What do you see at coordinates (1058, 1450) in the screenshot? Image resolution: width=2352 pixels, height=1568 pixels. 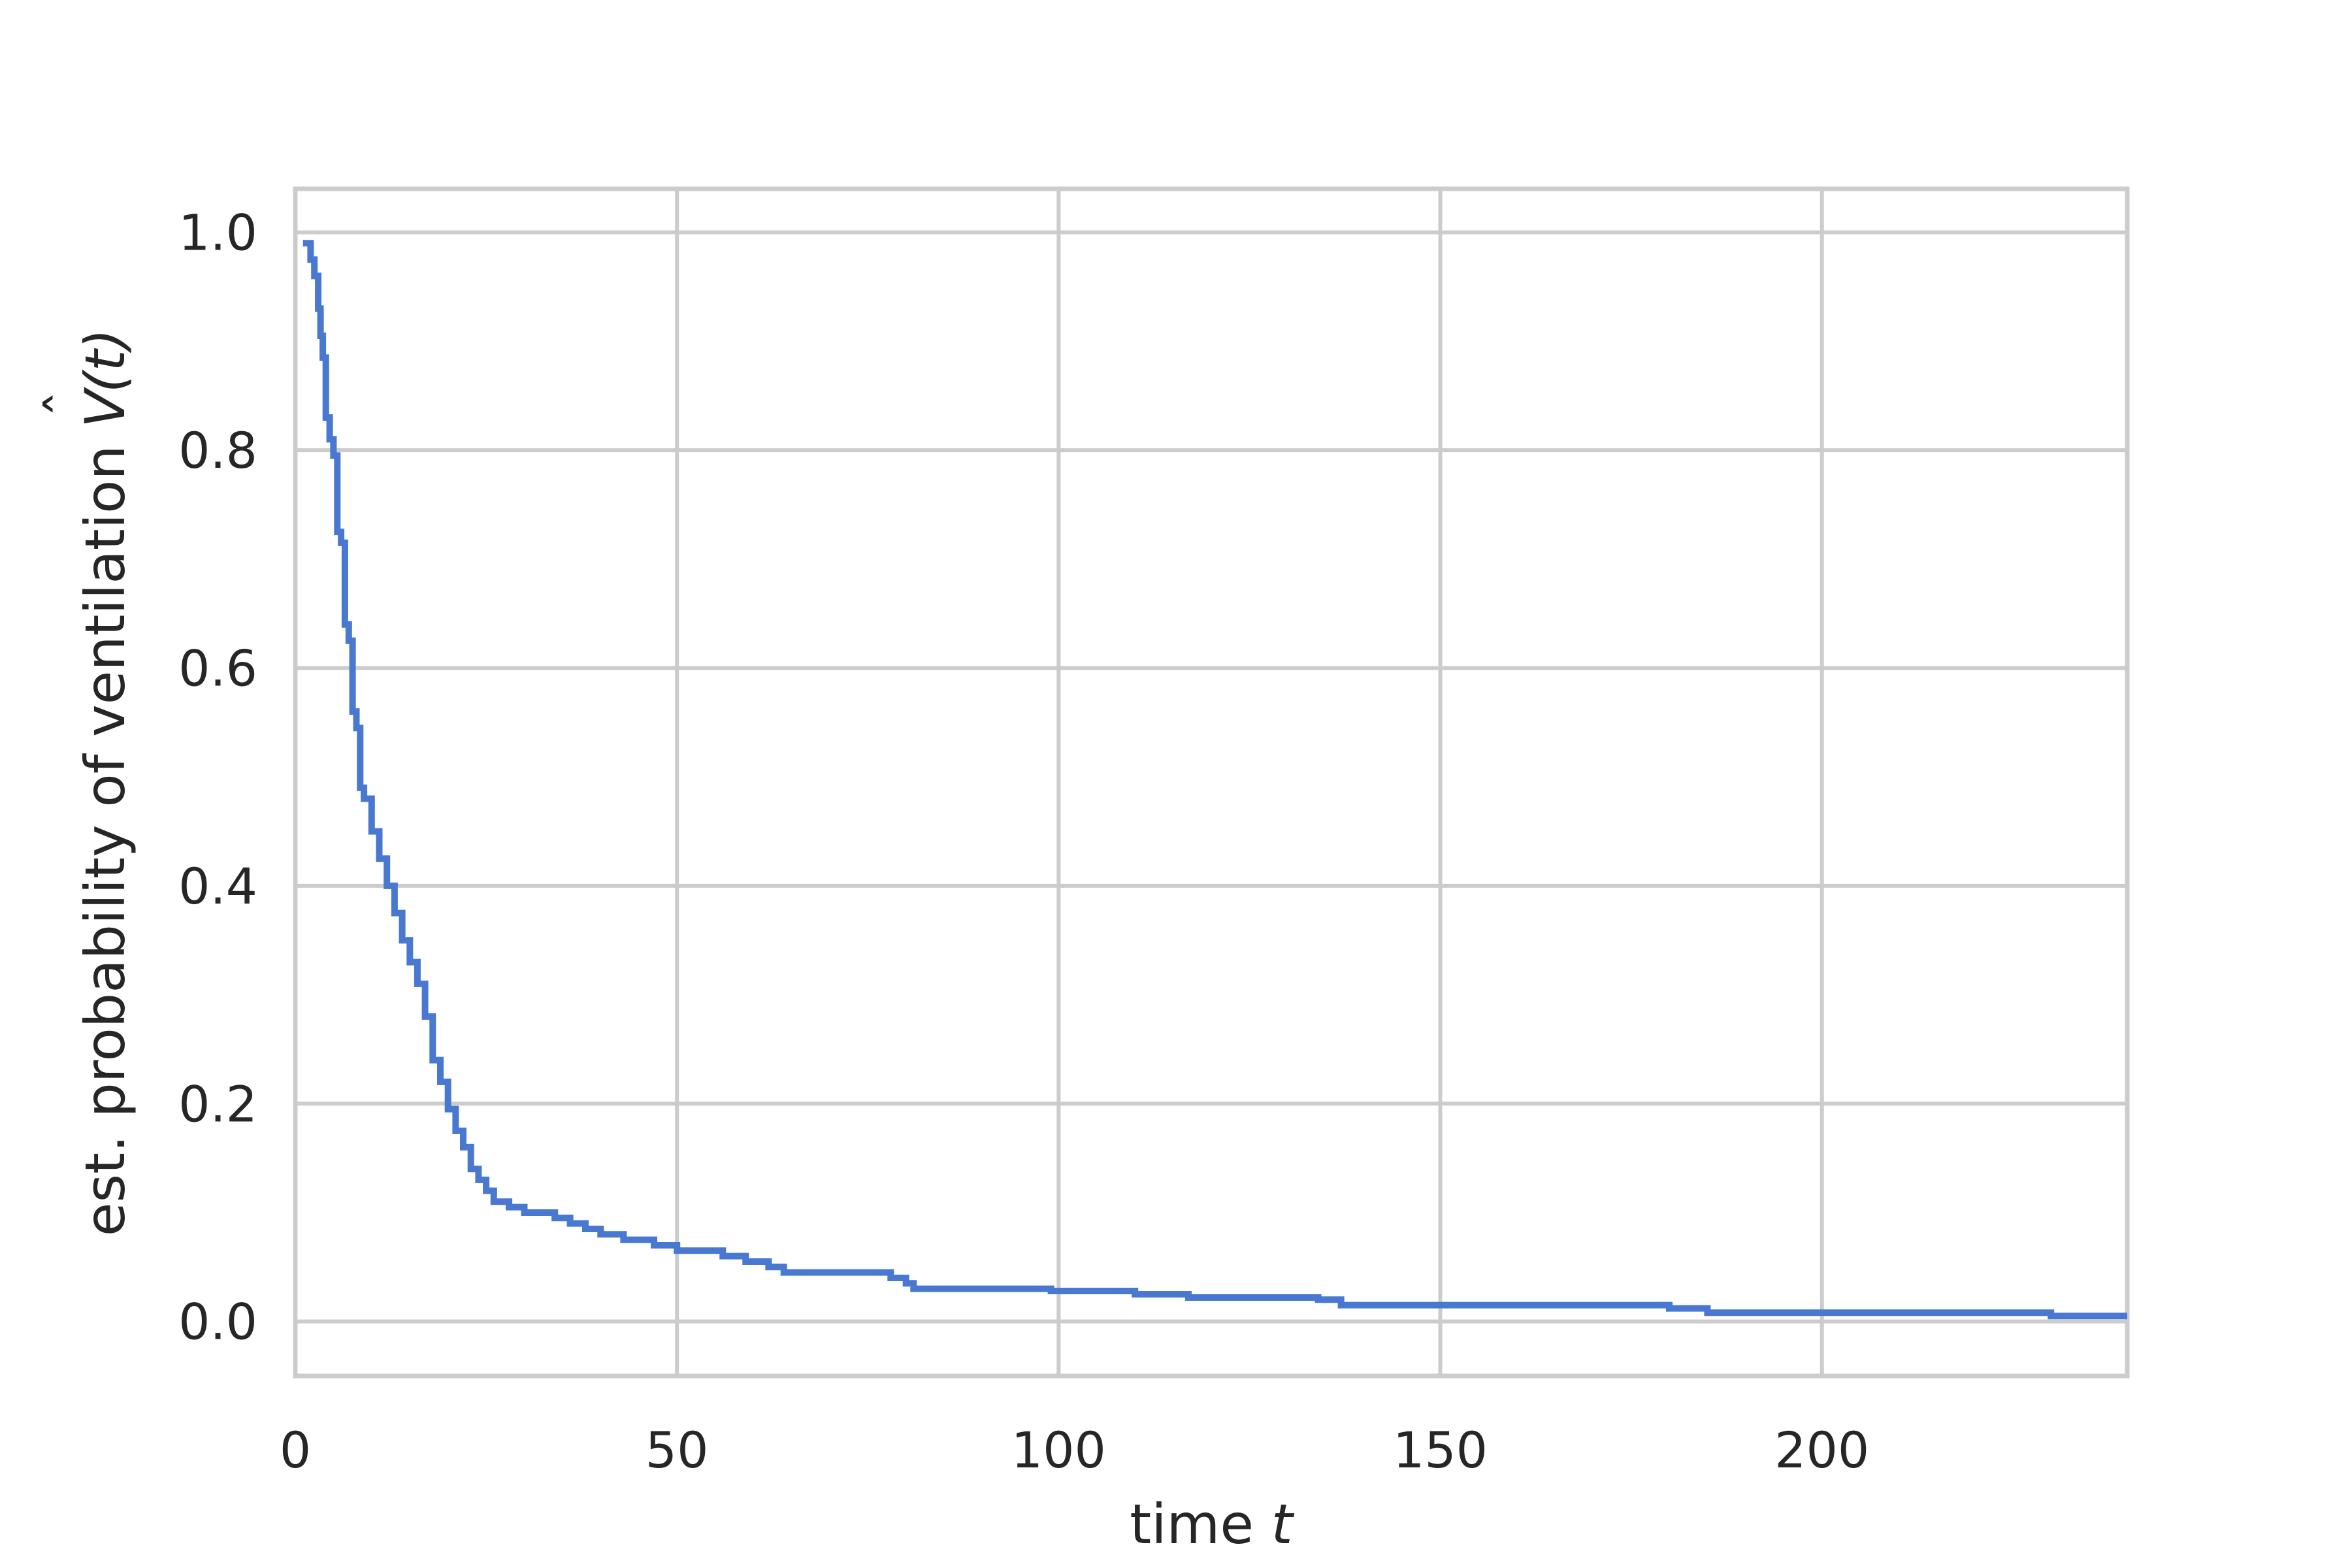 I see `x-tick-label: 100` at bounding box center [1058, 1450].